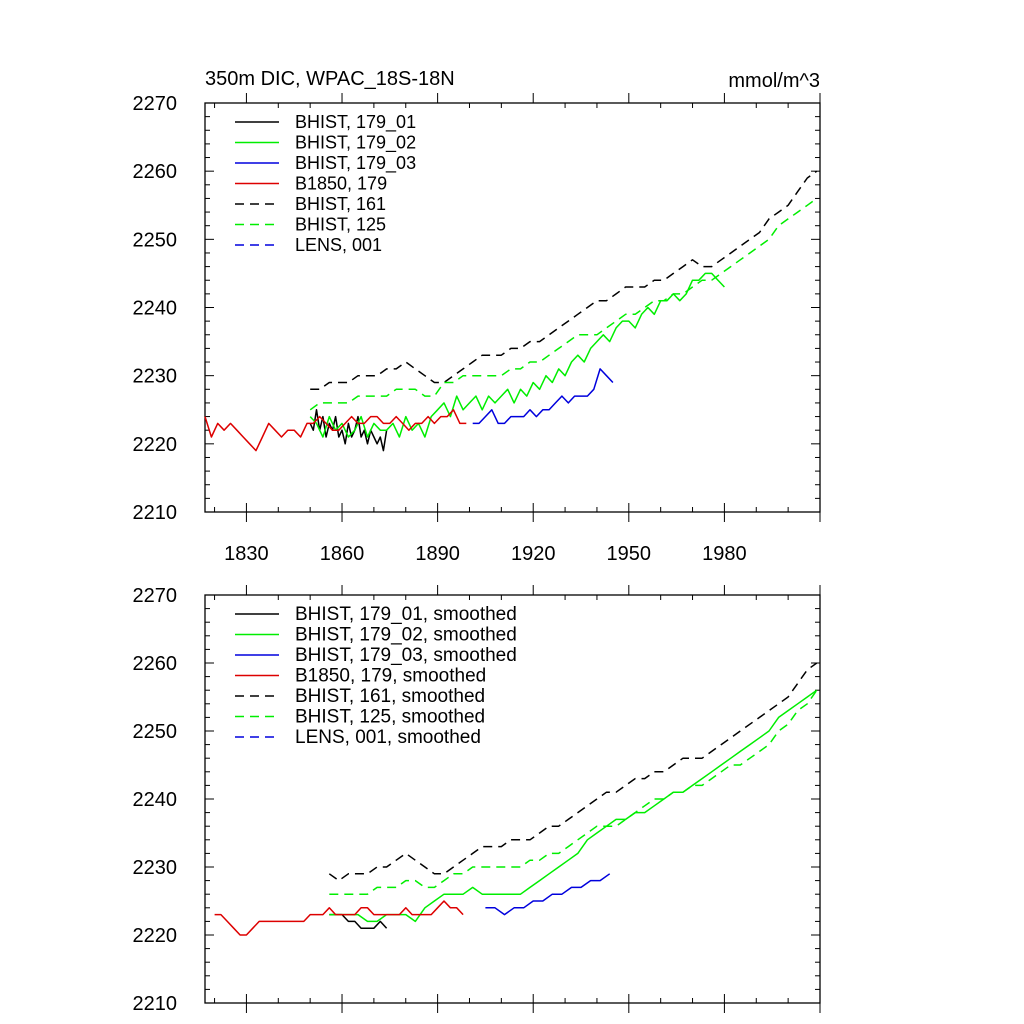  Describe the element at coordinates (724, 554) in the screenshot. I see `x-tick-label: 1980` at that location.